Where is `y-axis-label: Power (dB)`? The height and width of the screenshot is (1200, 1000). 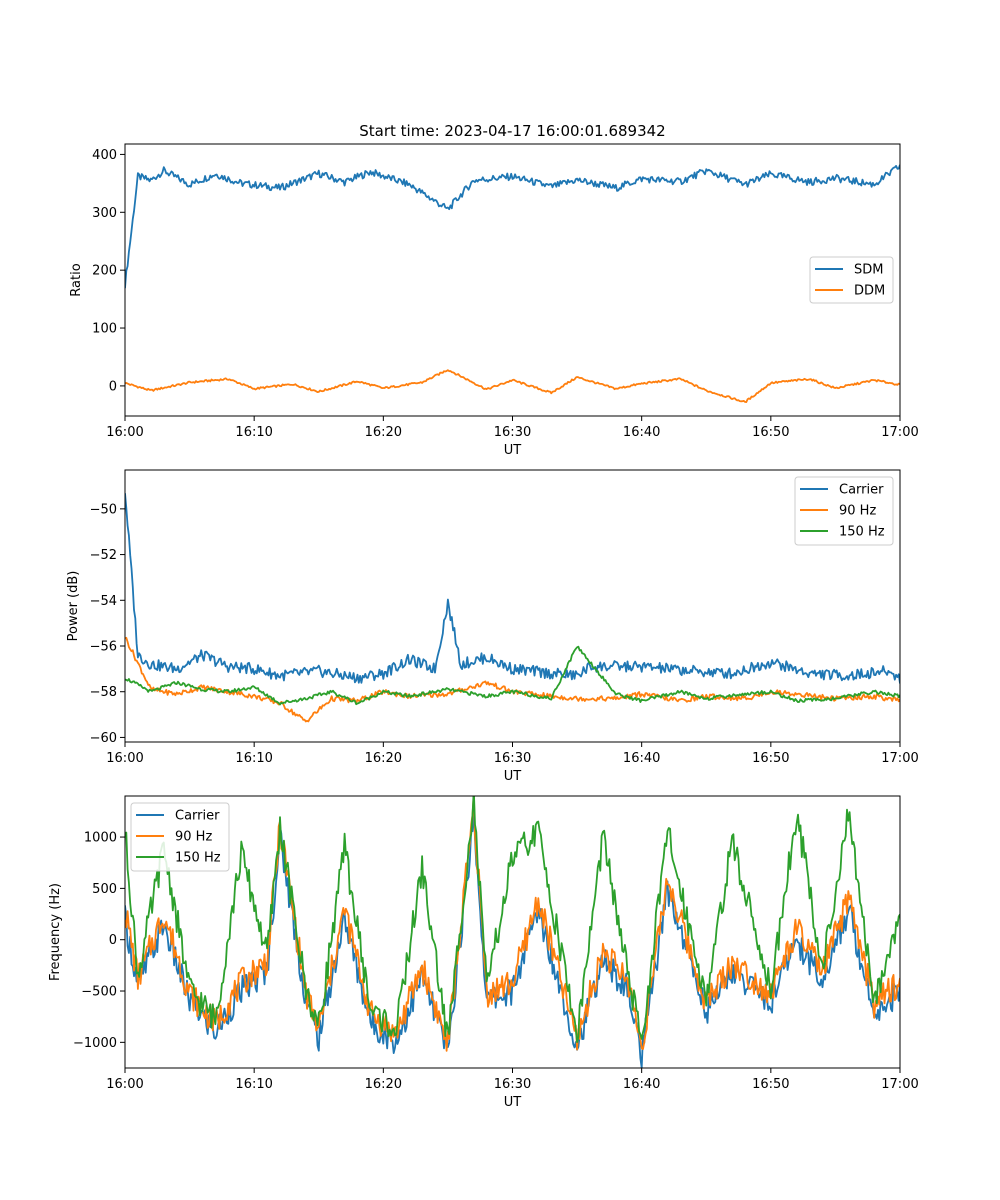
y-axis-label: Power (dB) is located at coordinates (73, 606).